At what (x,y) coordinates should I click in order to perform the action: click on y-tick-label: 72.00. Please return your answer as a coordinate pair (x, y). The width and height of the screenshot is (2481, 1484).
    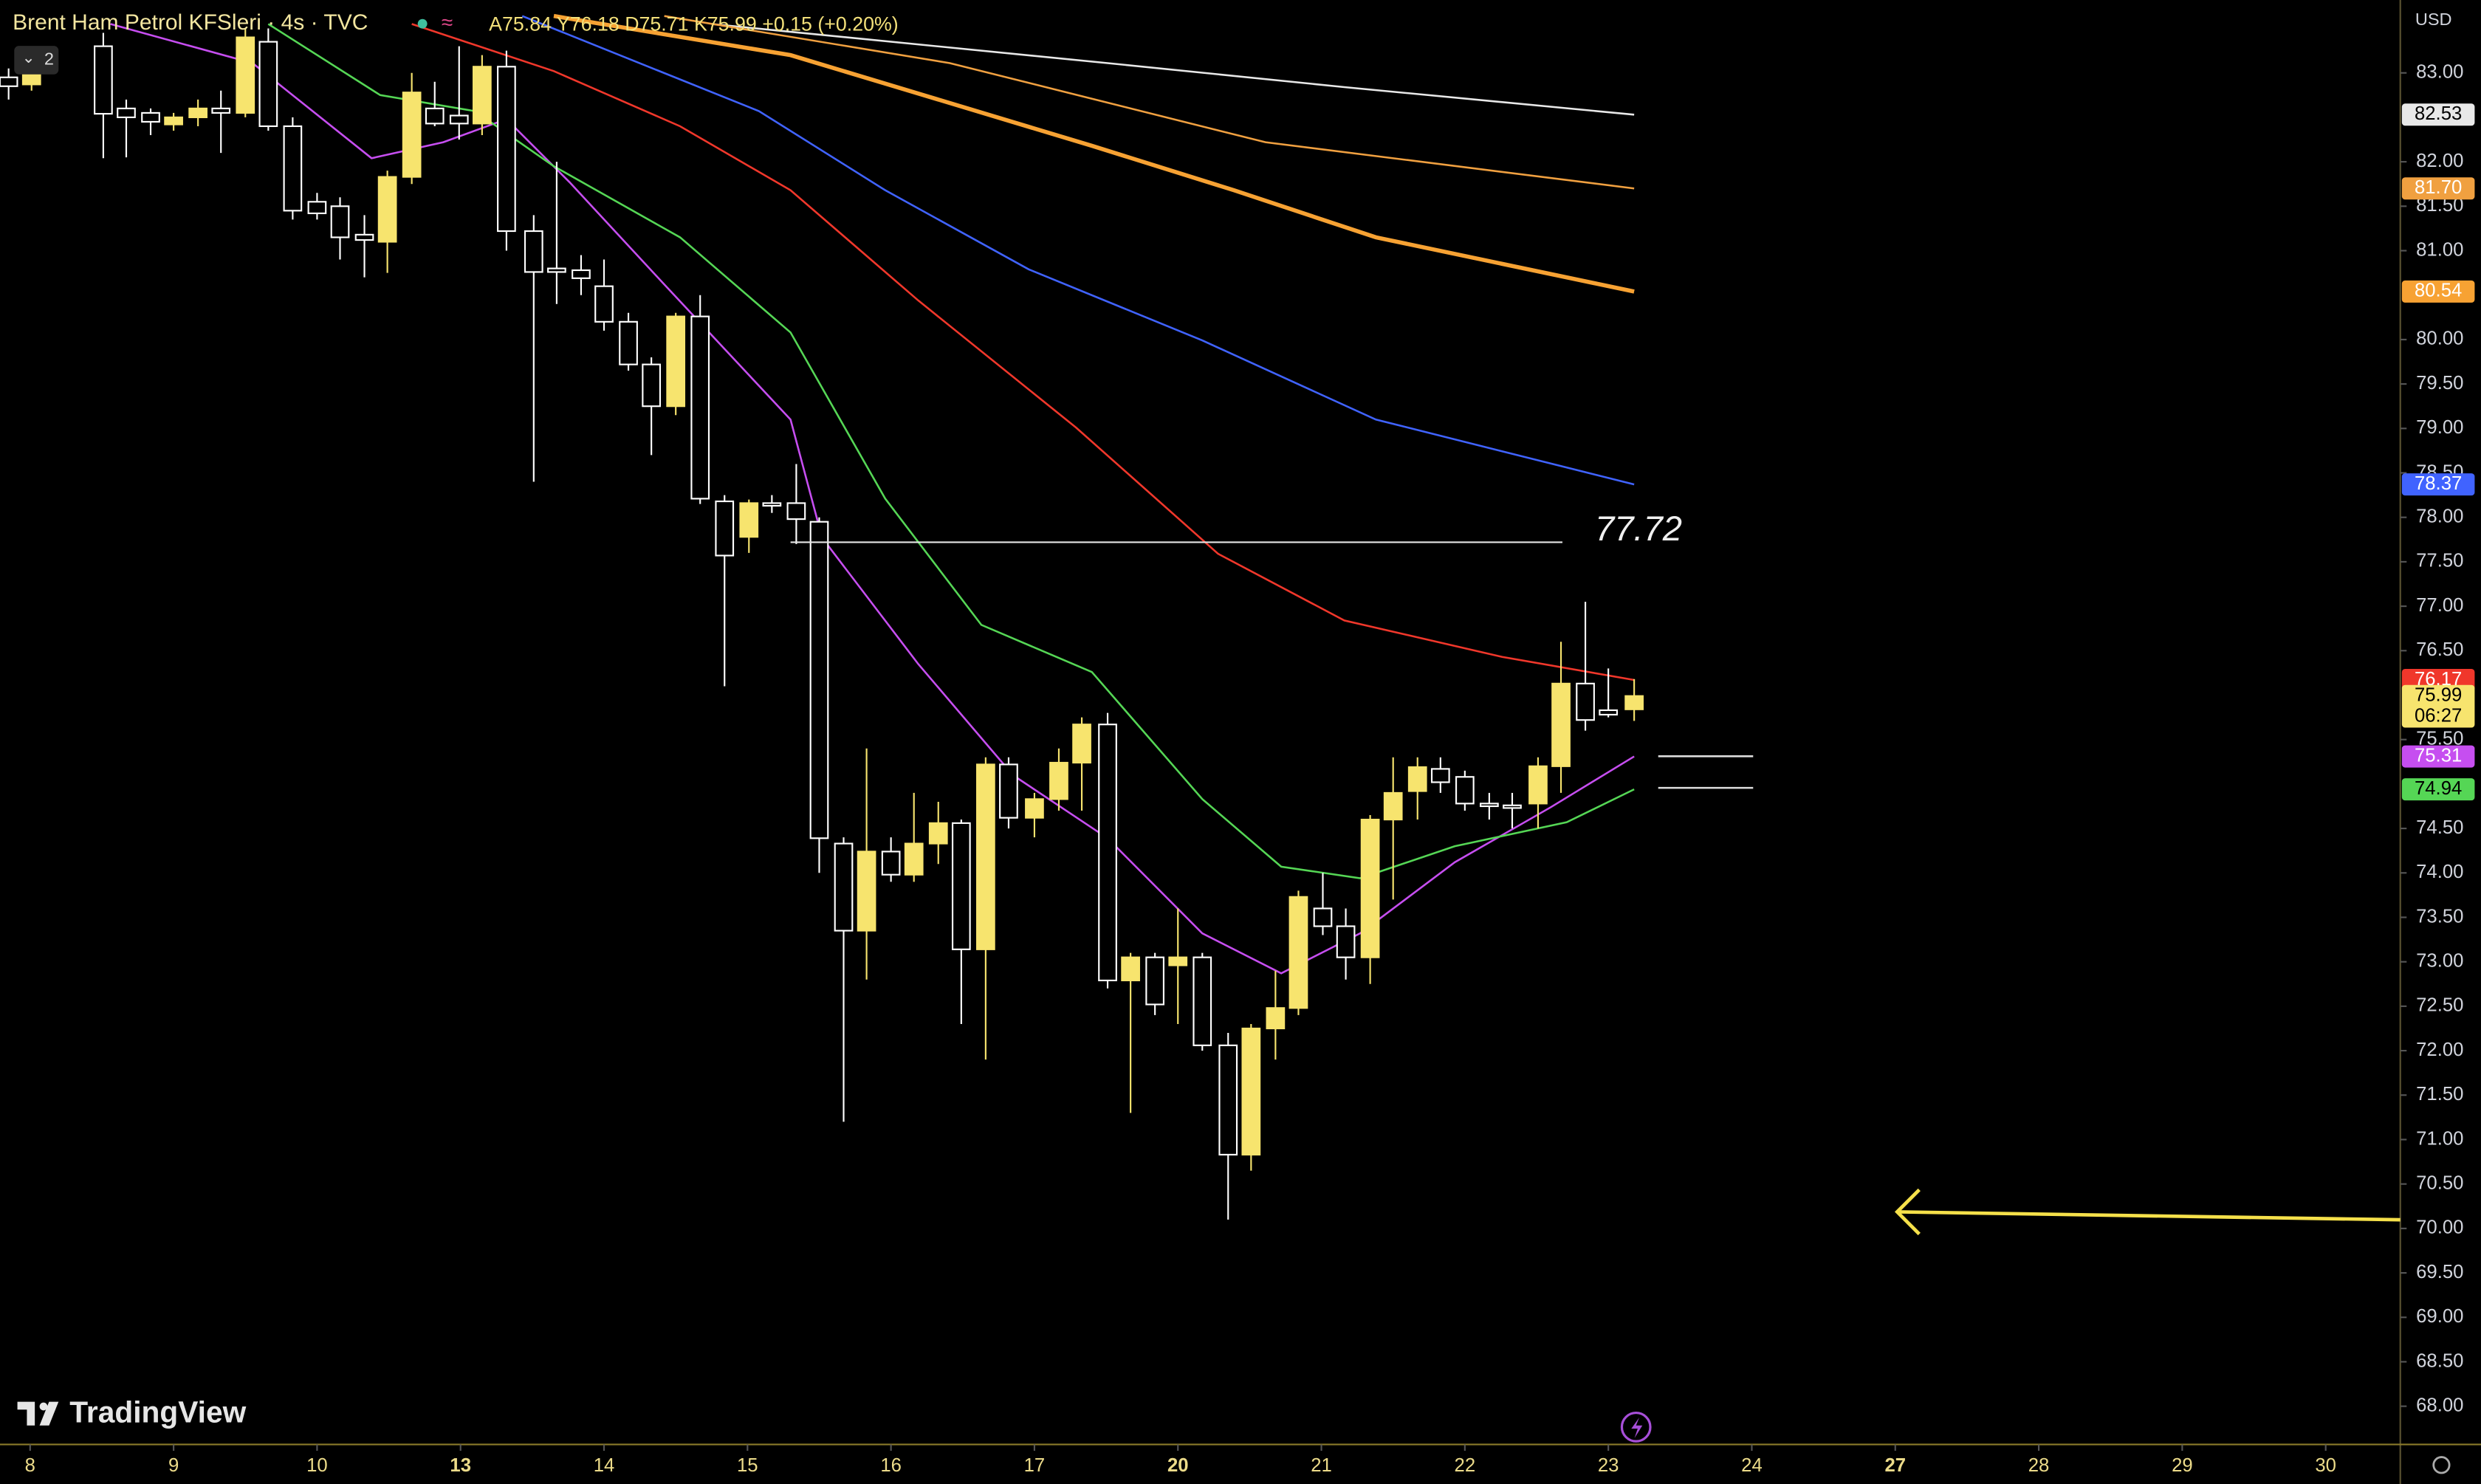
    Looking at the image, I should click on (2439, 1050).